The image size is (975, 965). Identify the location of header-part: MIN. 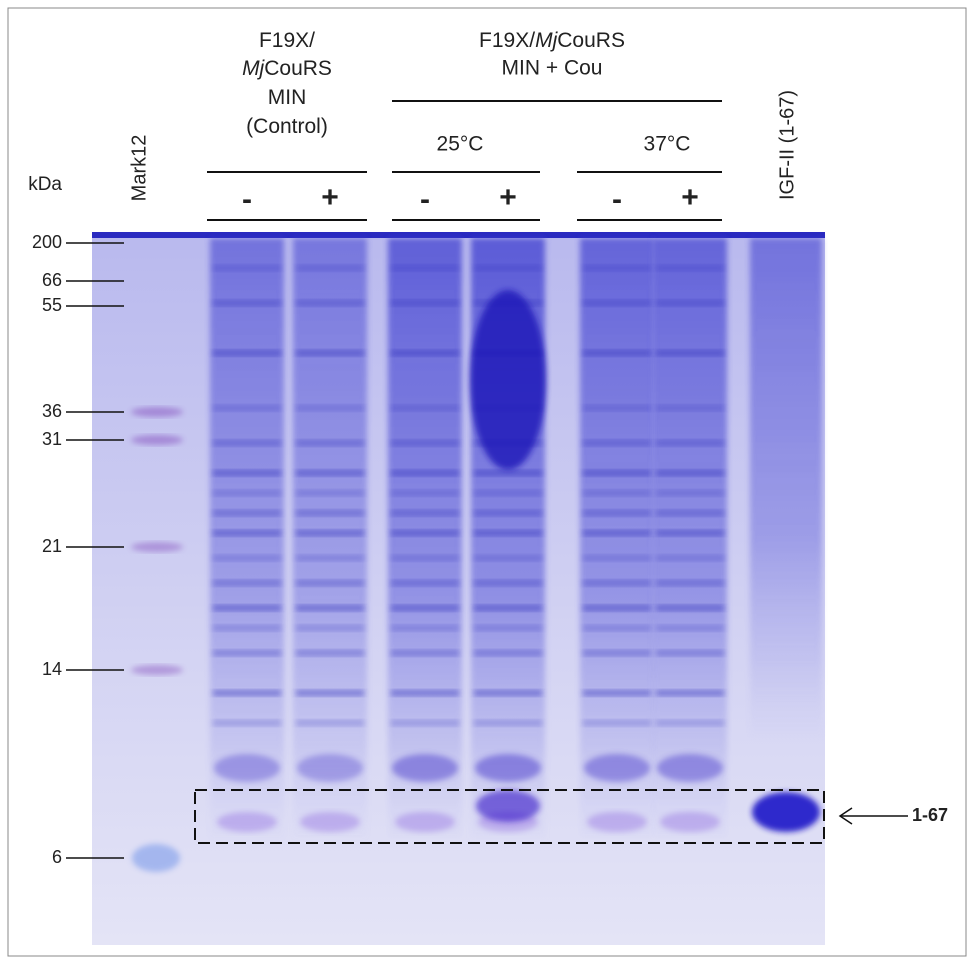
(287, 97).